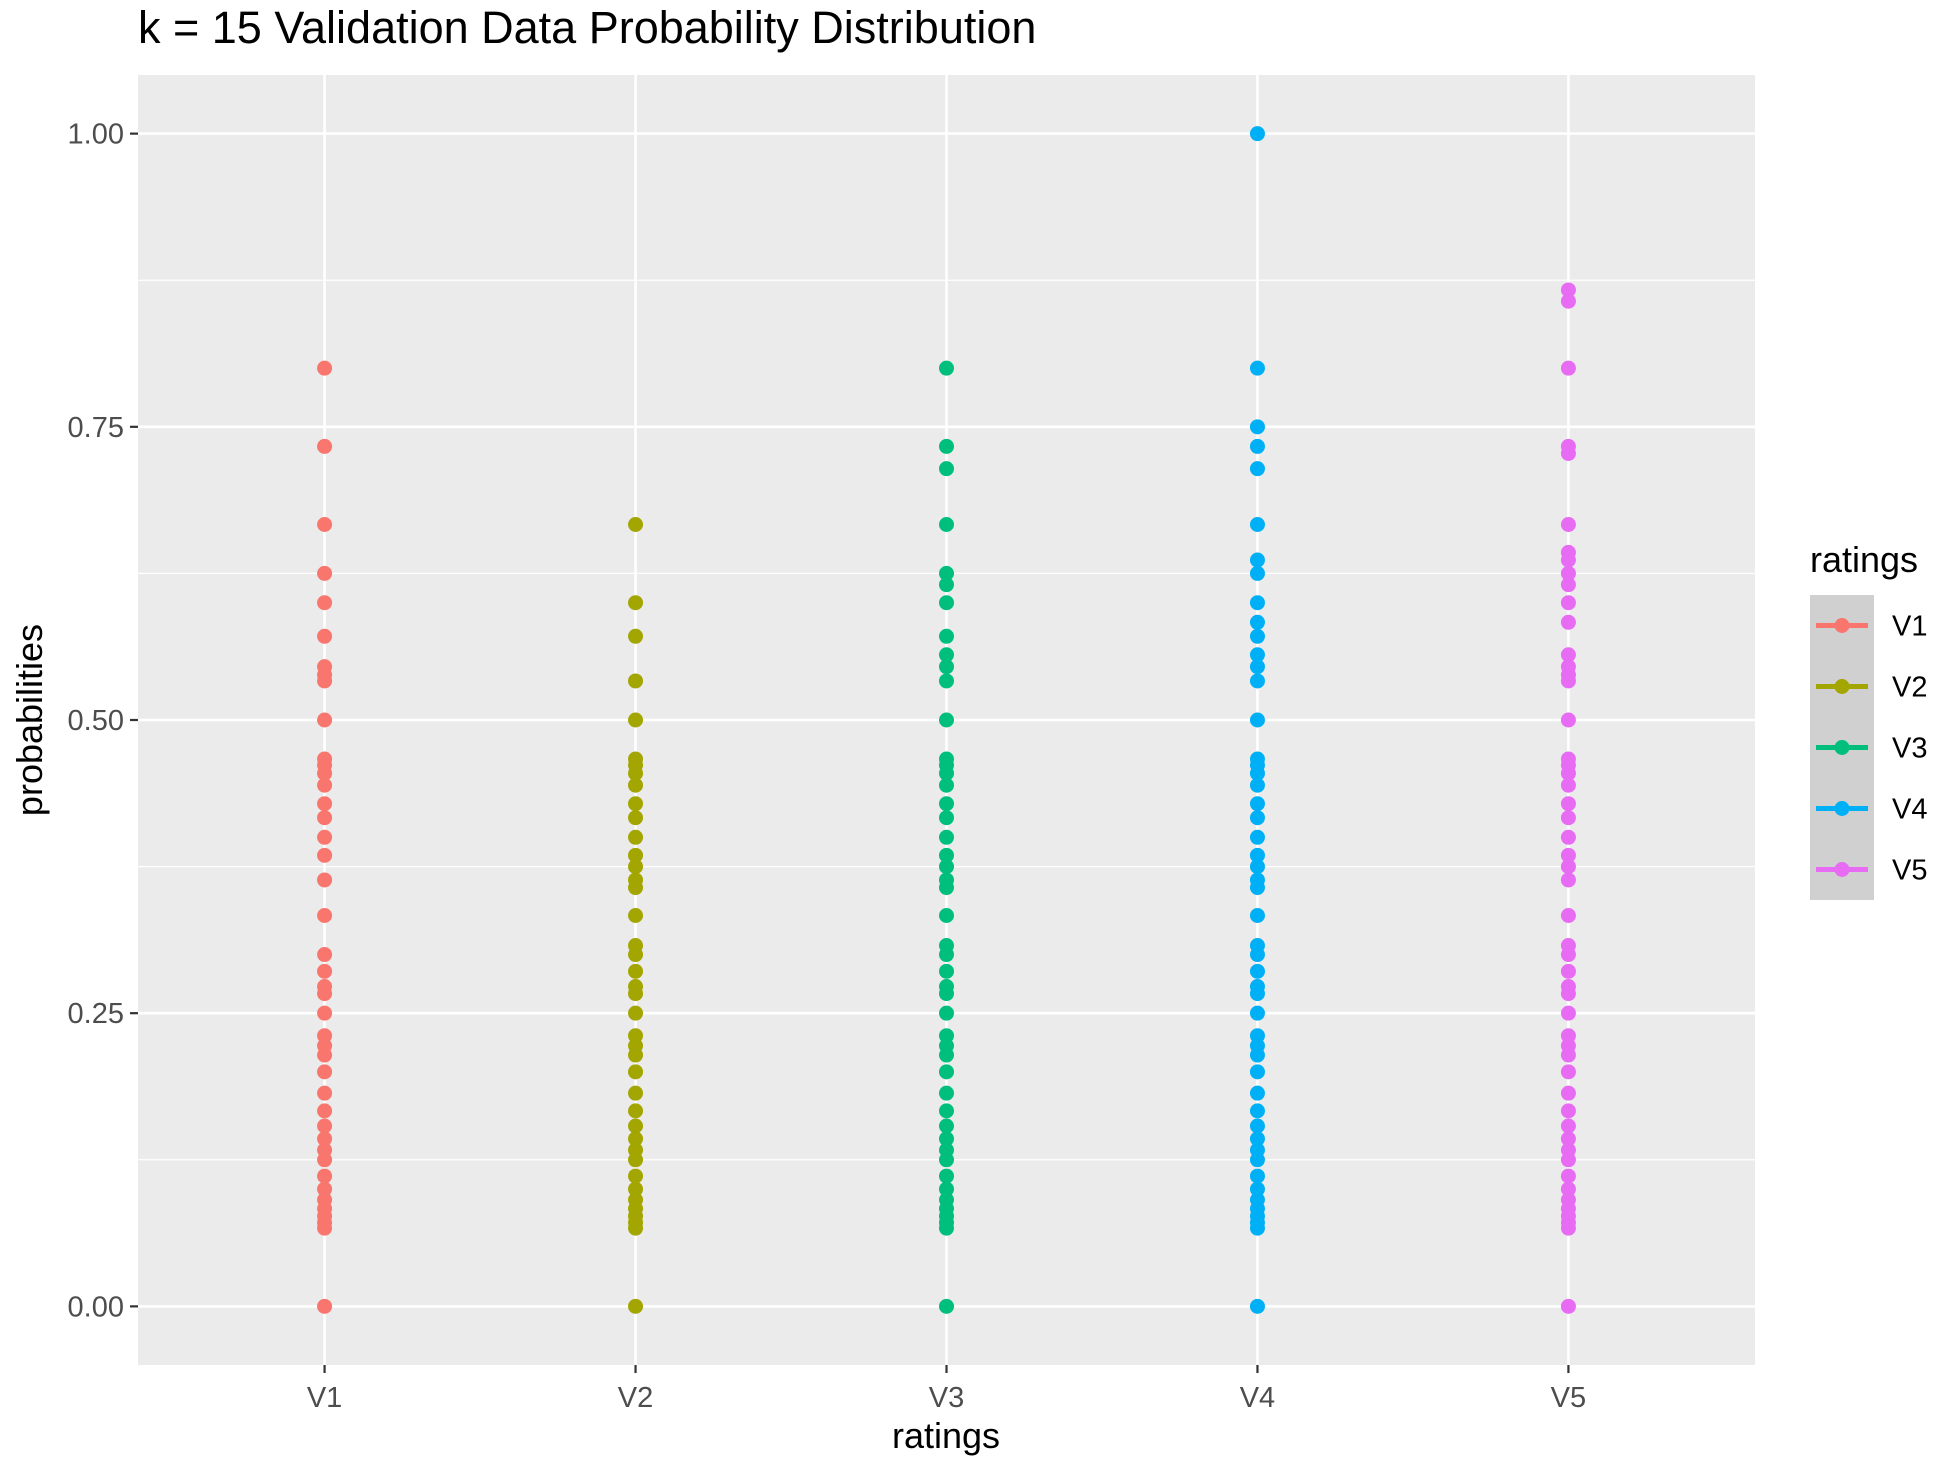 The image size is (1960, 1468). Describe the element at coordinates (1909, 688) in the screenshot. I see `legend-label: V2` at that location.